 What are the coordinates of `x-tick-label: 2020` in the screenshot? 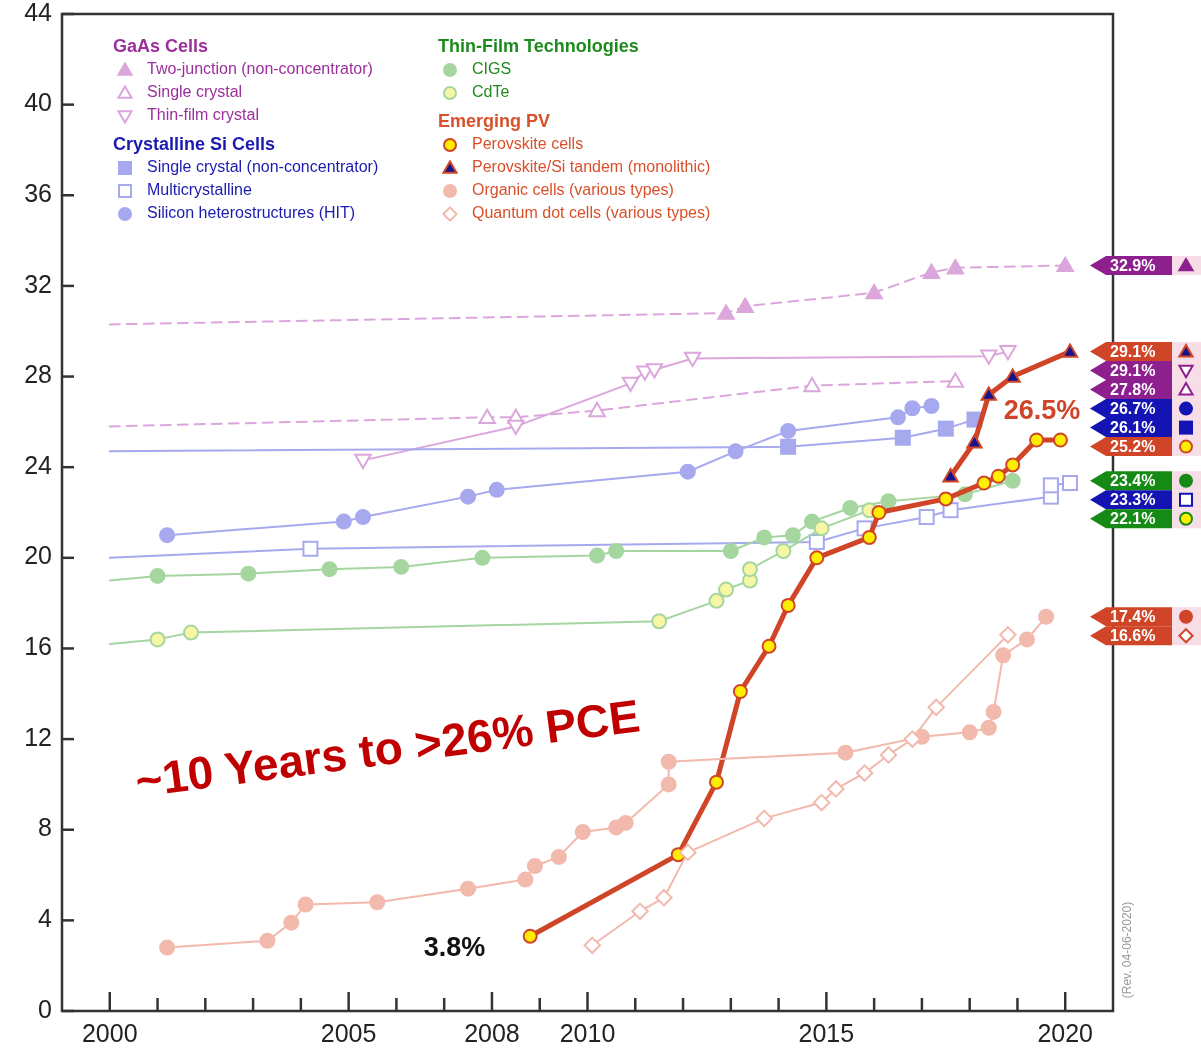 It's located at (1065, 1032).